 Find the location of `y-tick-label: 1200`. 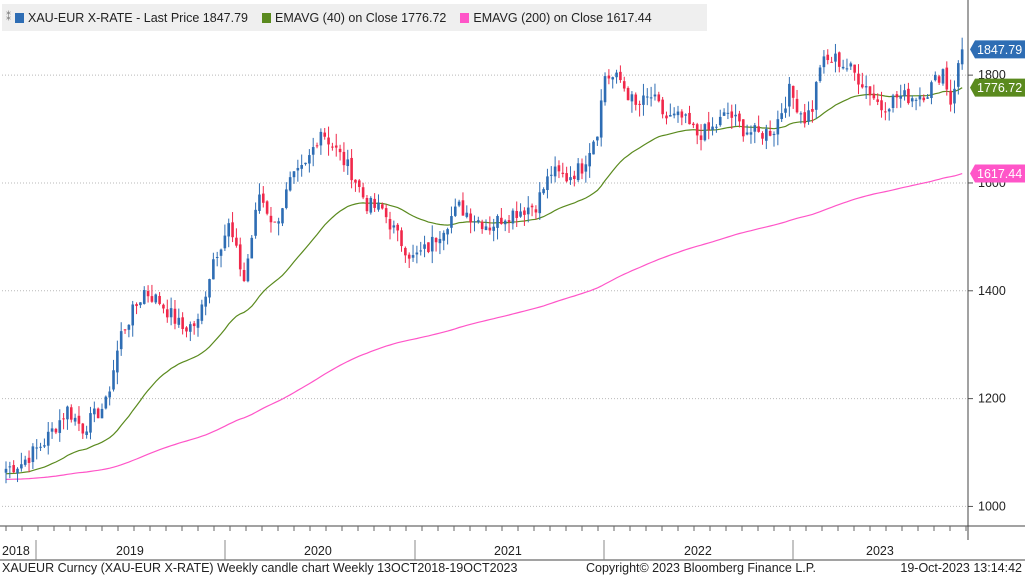

y-tick-label: 1200 is located at coordinates (992, 399).